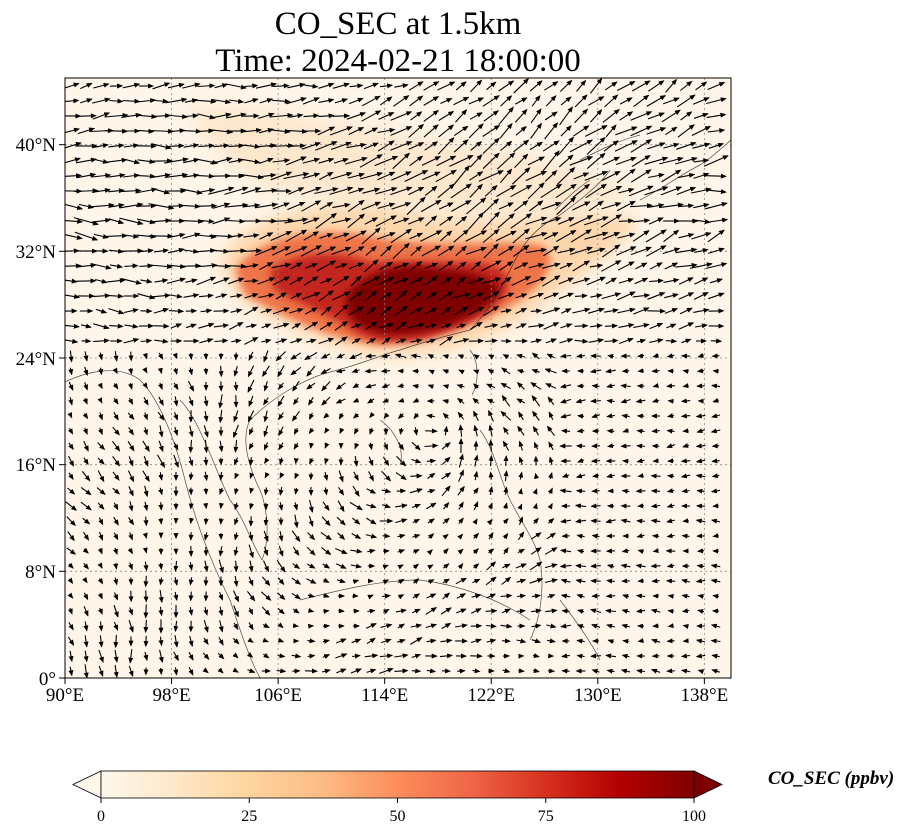 Image resolution: width=916 pixels, height=836 pixels. Describe the element at coordinates (87, 784) in the screenshot. I see `colorbar-extend-min` at that location.